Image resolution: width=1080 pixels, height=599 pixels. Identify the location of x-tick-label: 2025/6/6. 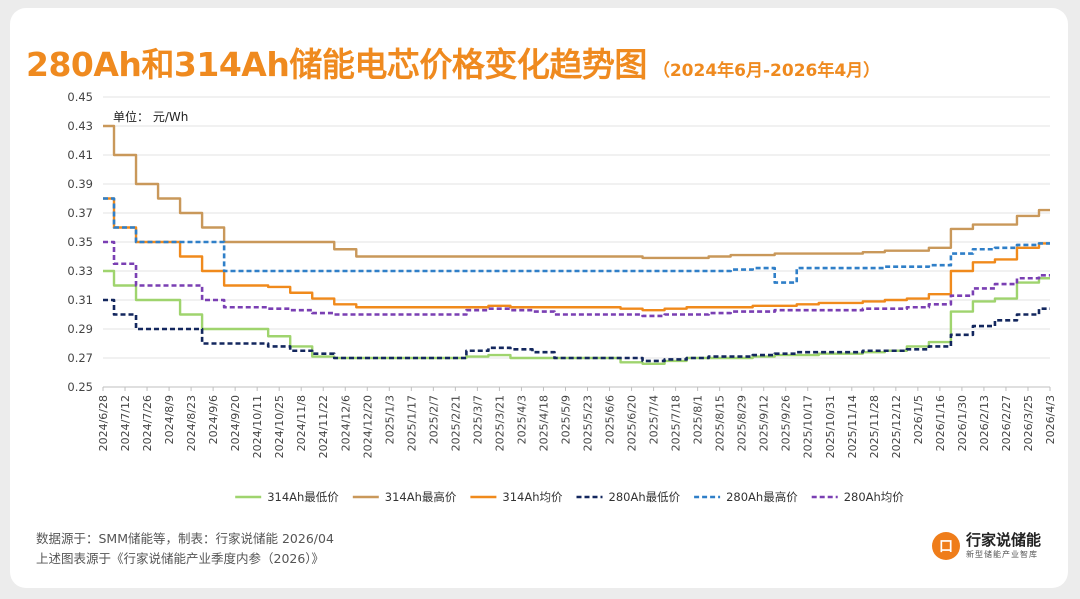
(610, 419).